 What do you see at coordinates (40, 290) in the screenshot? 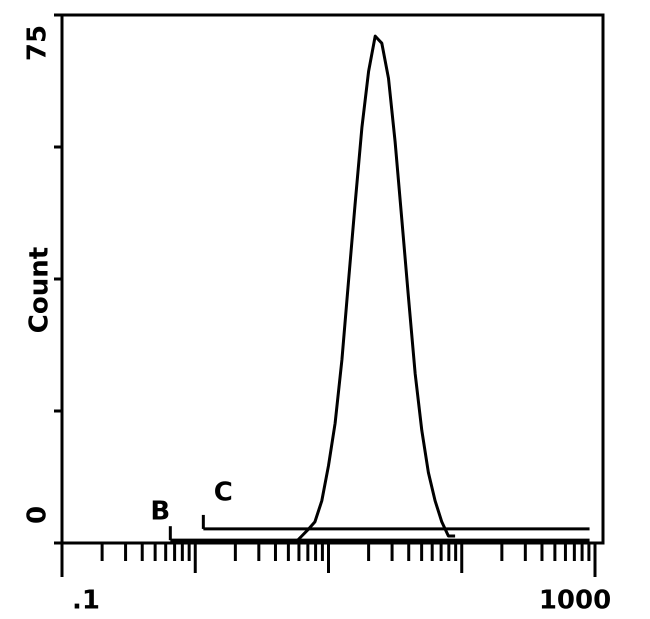
I see `y-axis-label: Count` at bounding box center [40, 290].